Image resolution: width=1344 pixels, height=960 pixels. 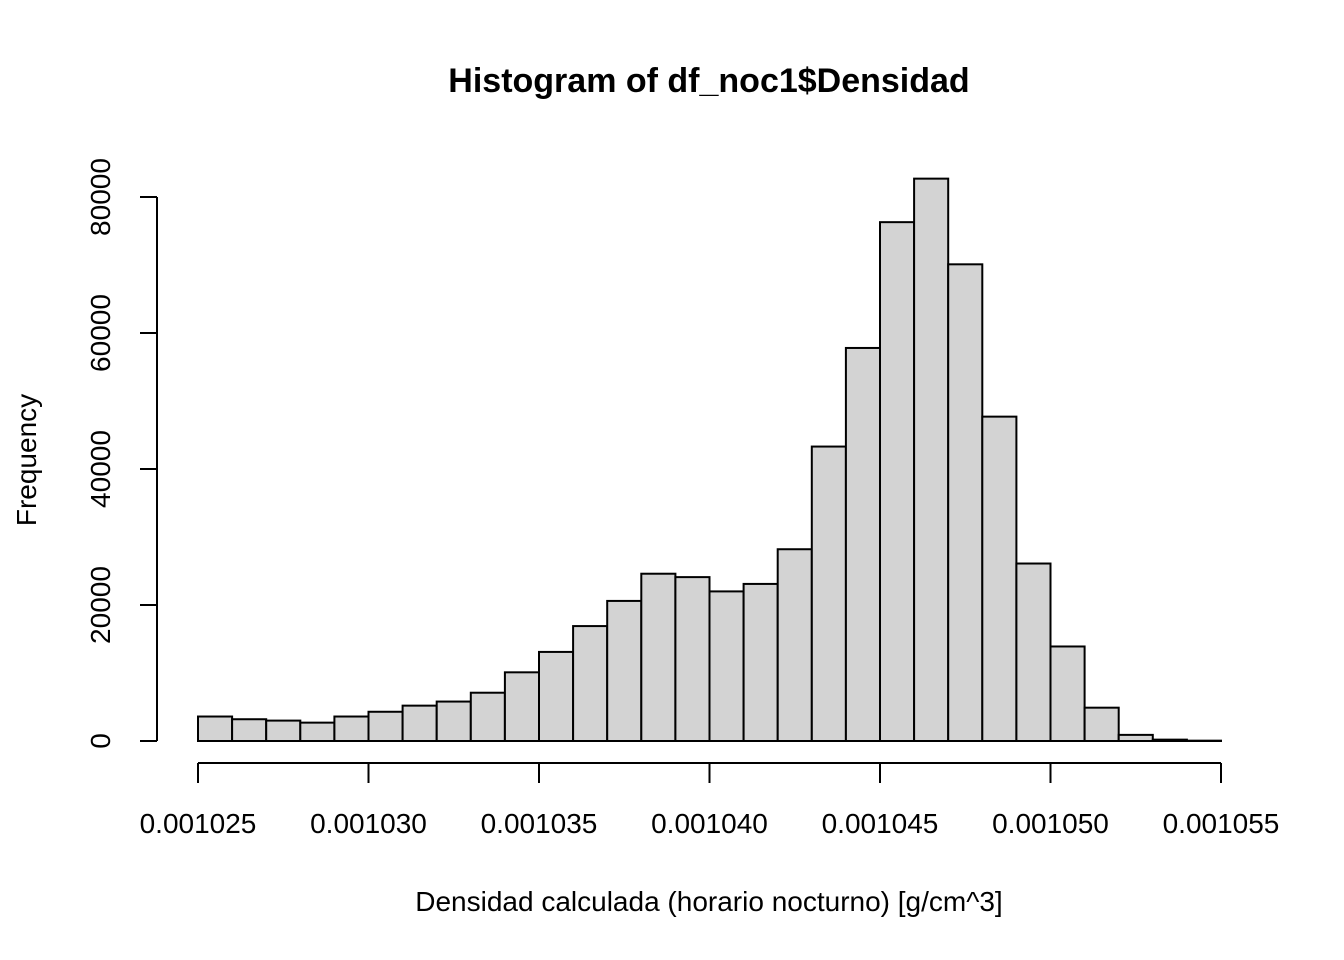 What do you see at coordinates (26, 460) in the screenshot?
I see `y-axis-label: Frequency` at bounding box center [26, 460].